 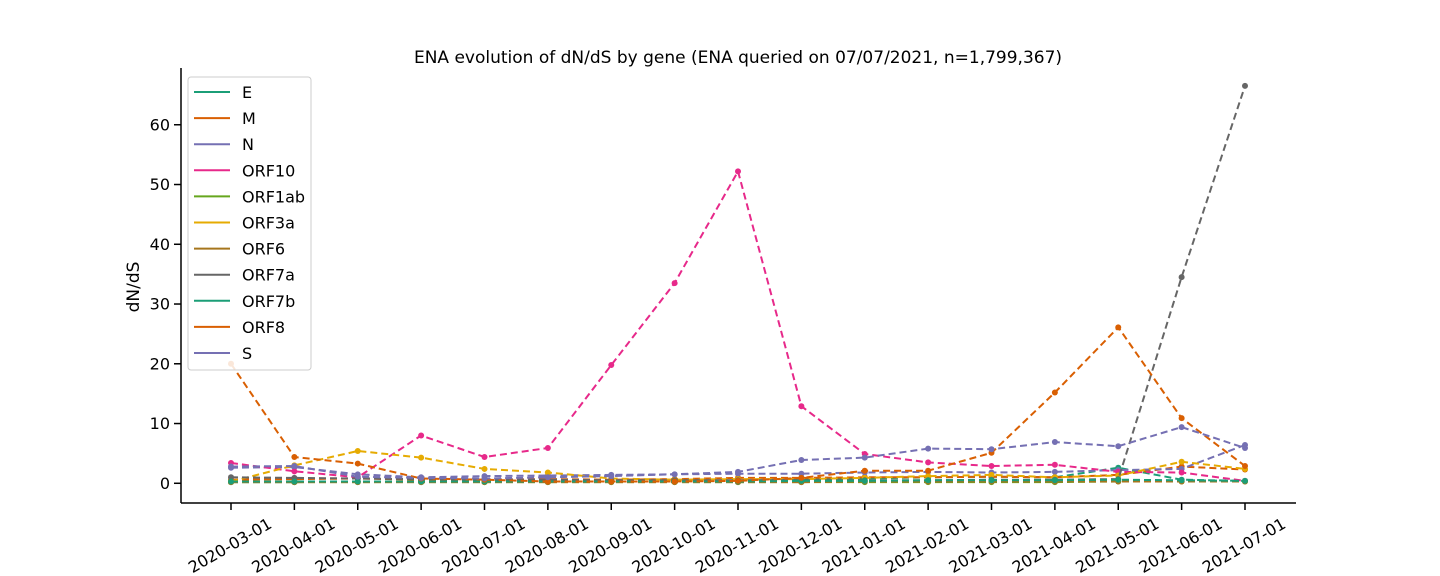 What do you see at coordinates (263, 327) in the screenshot?
I see `legend-label: ORF8` at bounding box center [263, 327].